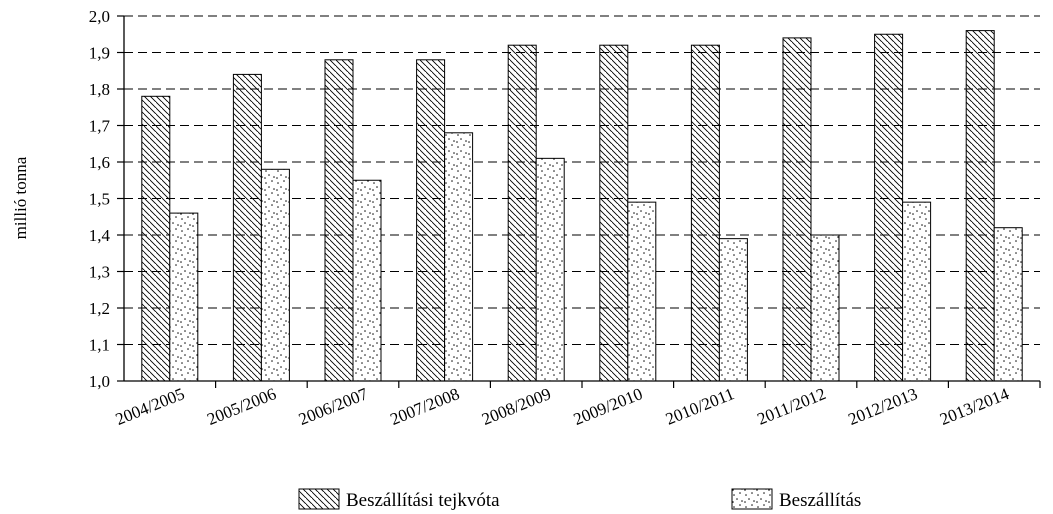 This screenshot has height=514, width=1053. I want to click on legend-label-quota: Beszállítási tejkvóta, so click(423, 500).